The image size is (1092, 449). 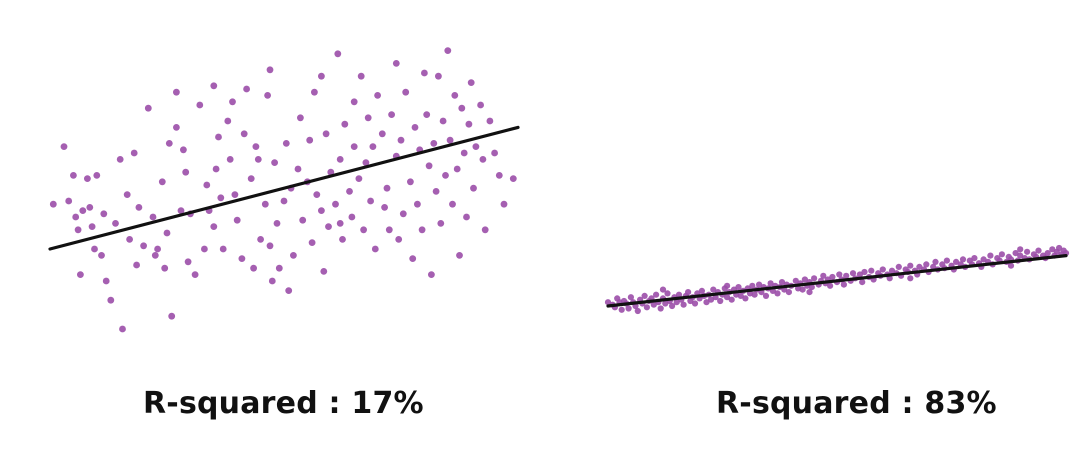 What do you see at coordinates (856, 403) in the screenshot?
I see `caption-high-r-squared: R-squared : 83%` at bounding box center [856, 403].